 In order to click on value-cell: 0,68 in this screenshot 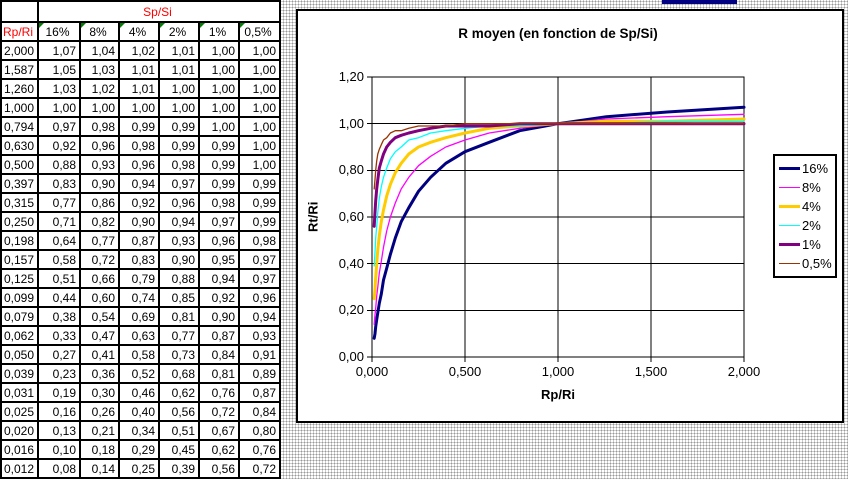, I will do `click(179, 373)`.